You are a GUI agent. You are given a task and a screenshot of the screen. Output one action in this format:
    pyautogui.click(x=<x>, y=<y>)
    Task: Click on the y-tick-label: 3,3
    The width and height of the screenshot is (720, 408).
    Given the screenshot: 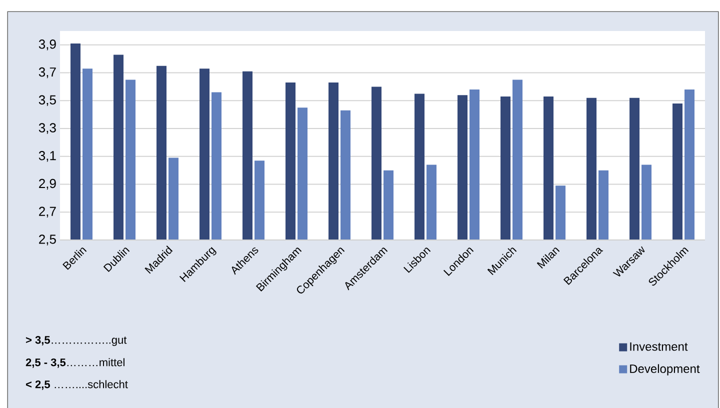 What is the action you would take?
    pyautogui.click(x=47, y=128)
    